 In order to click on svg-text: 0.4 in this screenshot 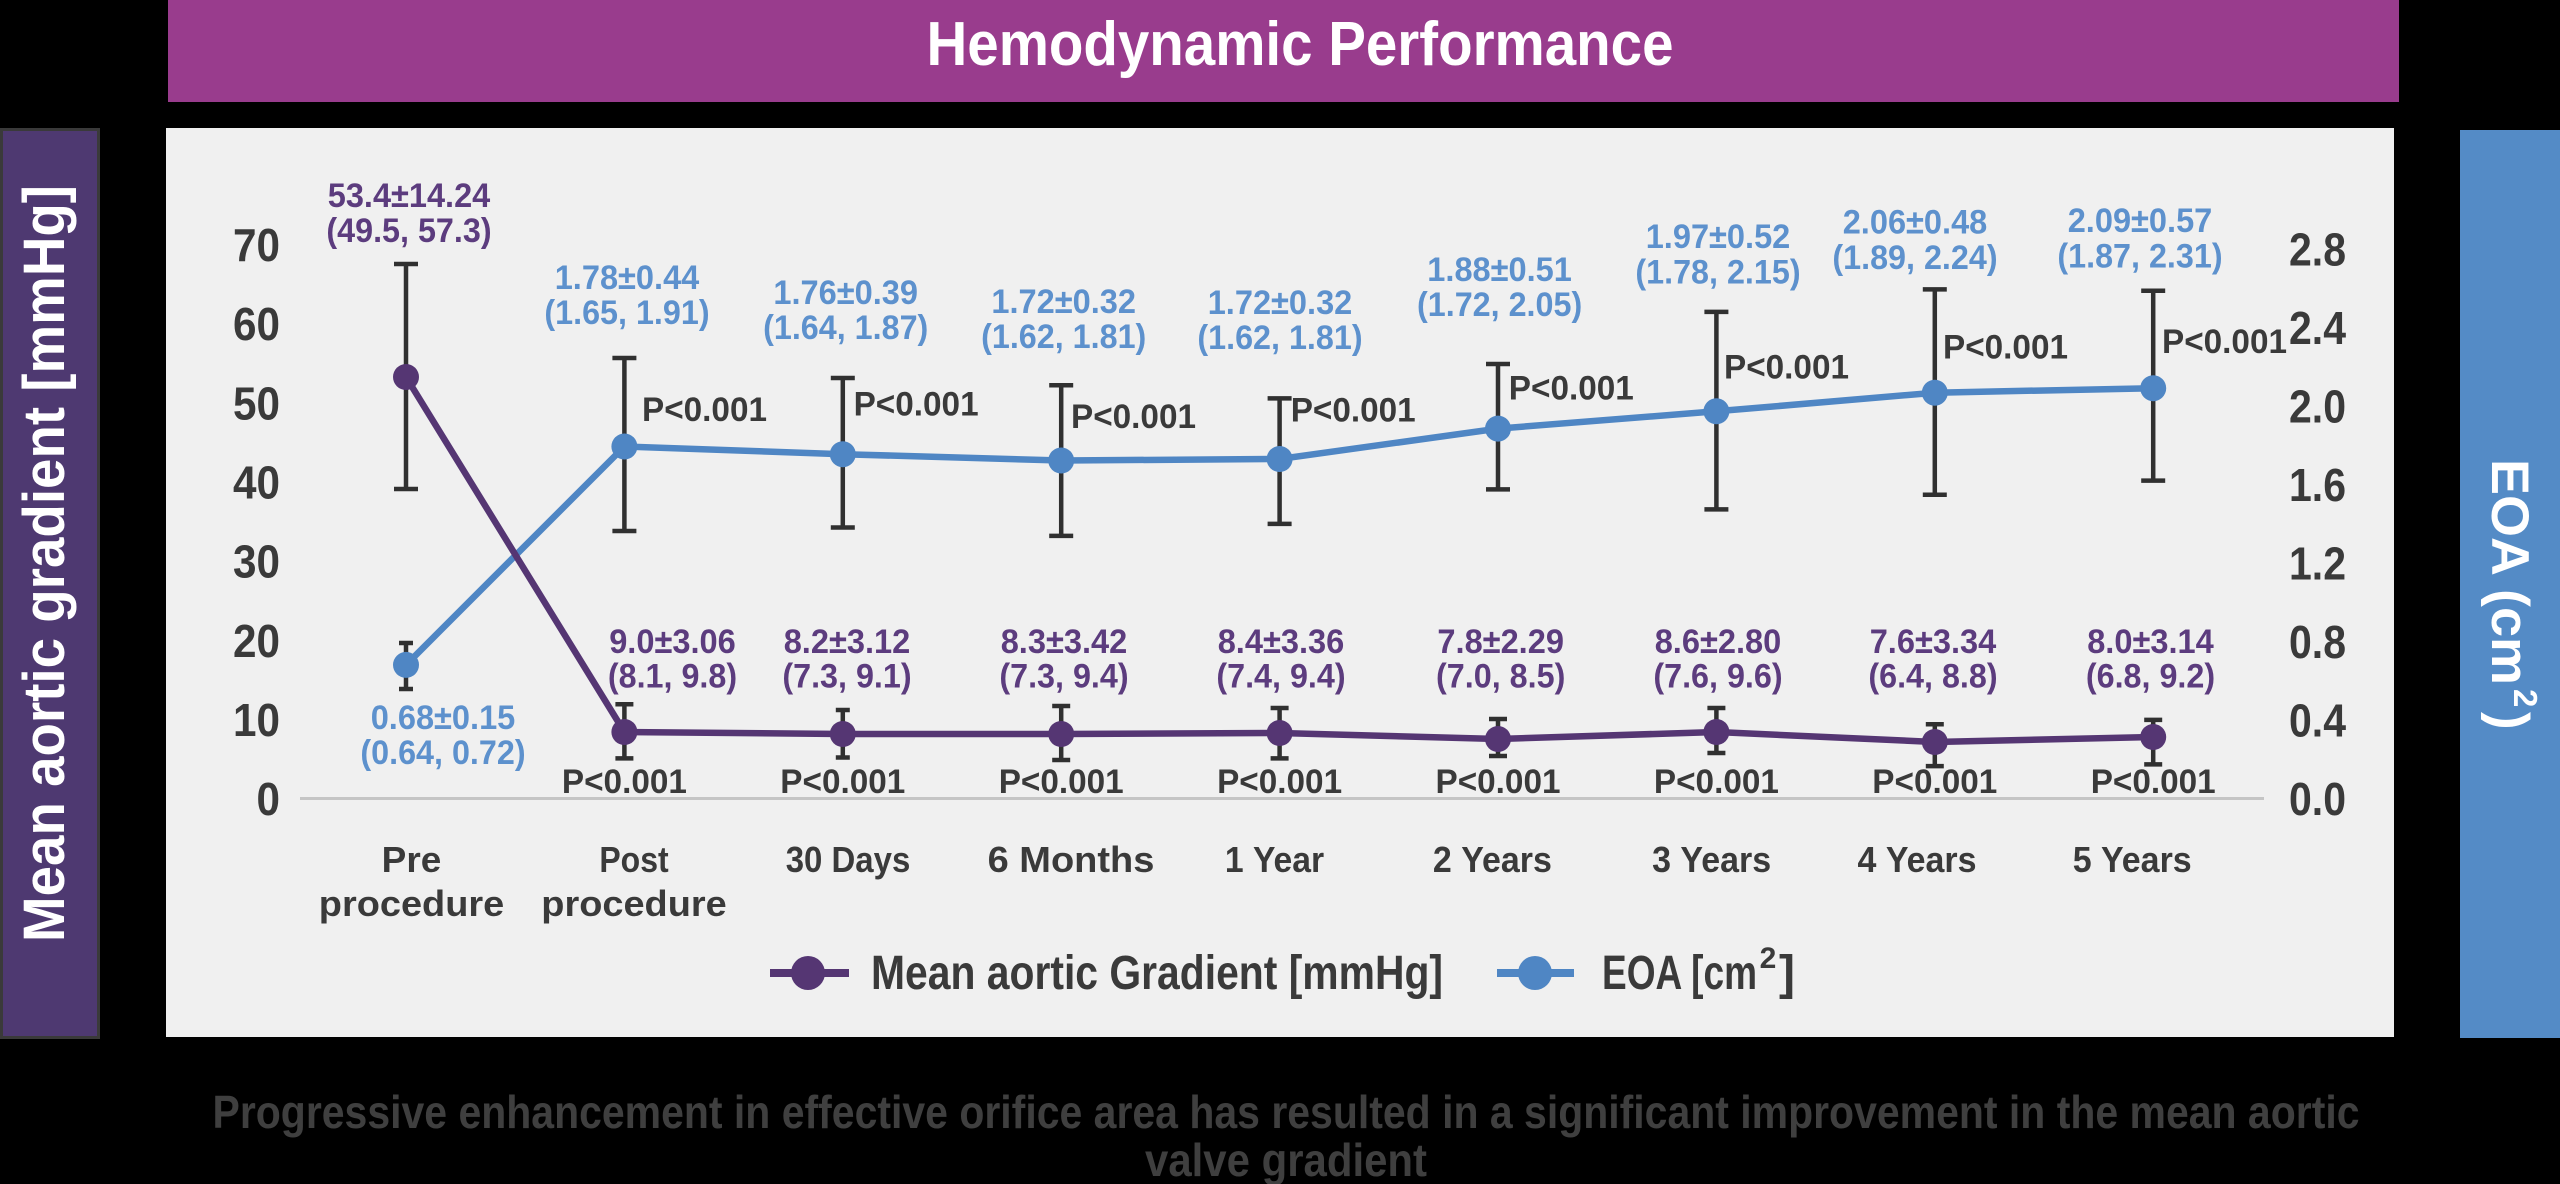, I will do `click(2317, 721)`.